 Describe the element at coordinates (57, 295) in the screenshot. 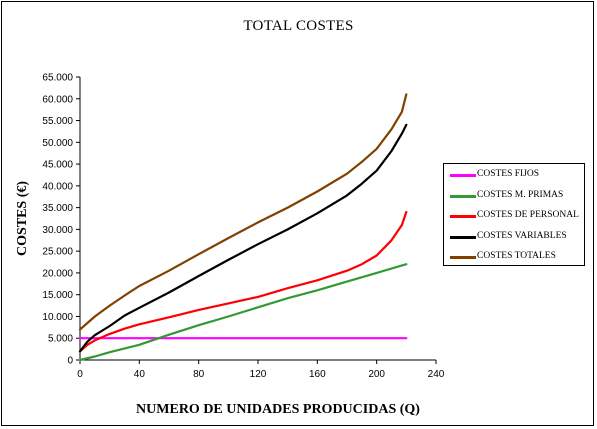

I see `y-tick-label: 15.000` at that location.